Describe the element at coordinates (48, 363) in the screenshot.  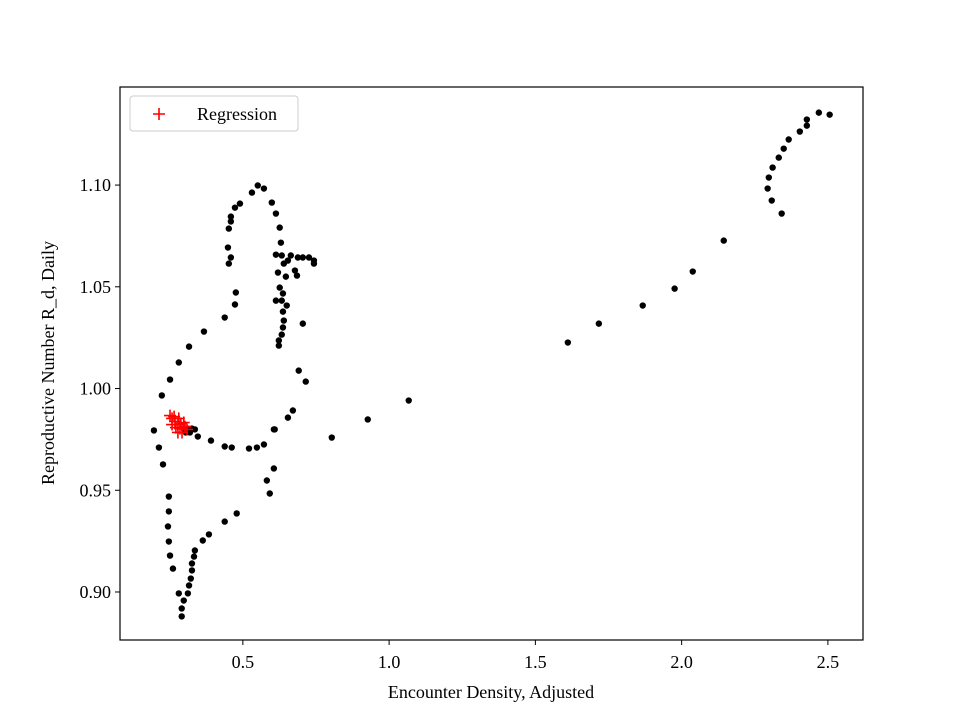
I see `y-axis-label: Reproductive Number R_d, Daily` at that location.